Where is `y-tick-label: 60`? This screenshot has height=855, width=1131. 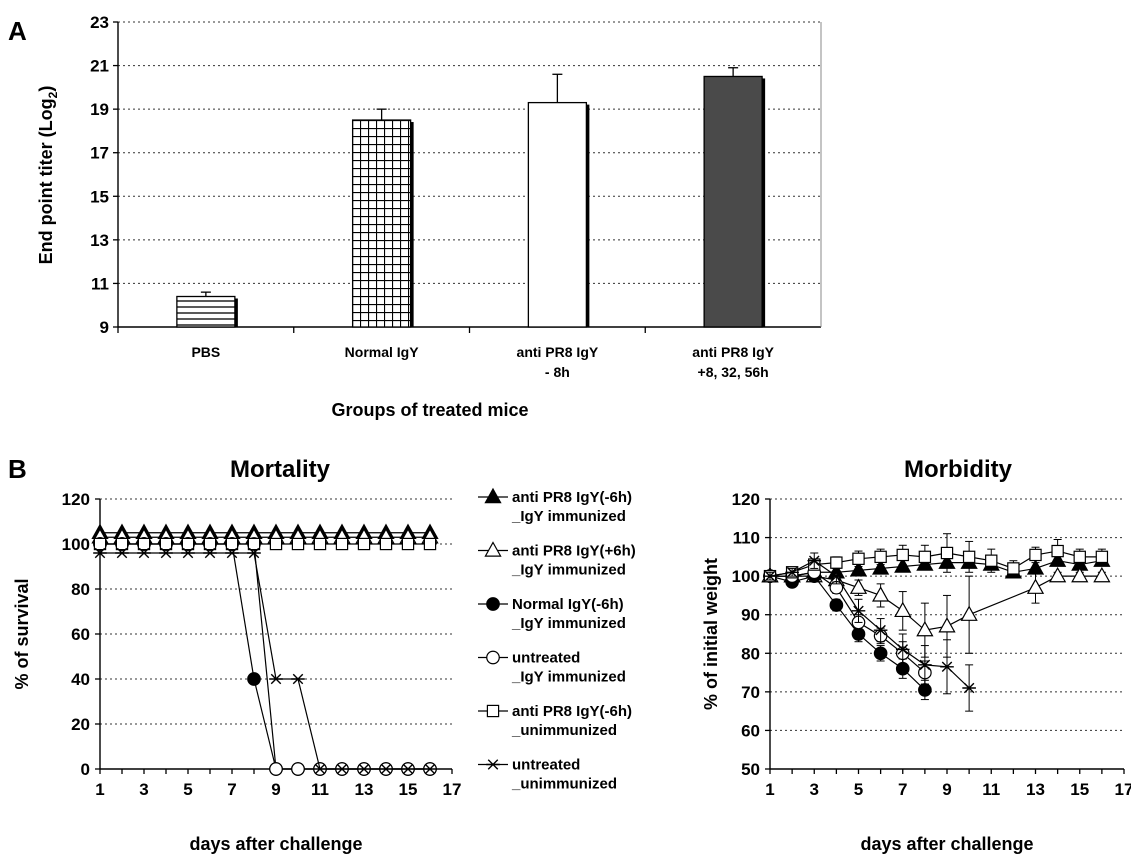 y-tick-label: 60 is located at coordinates (80, 634).